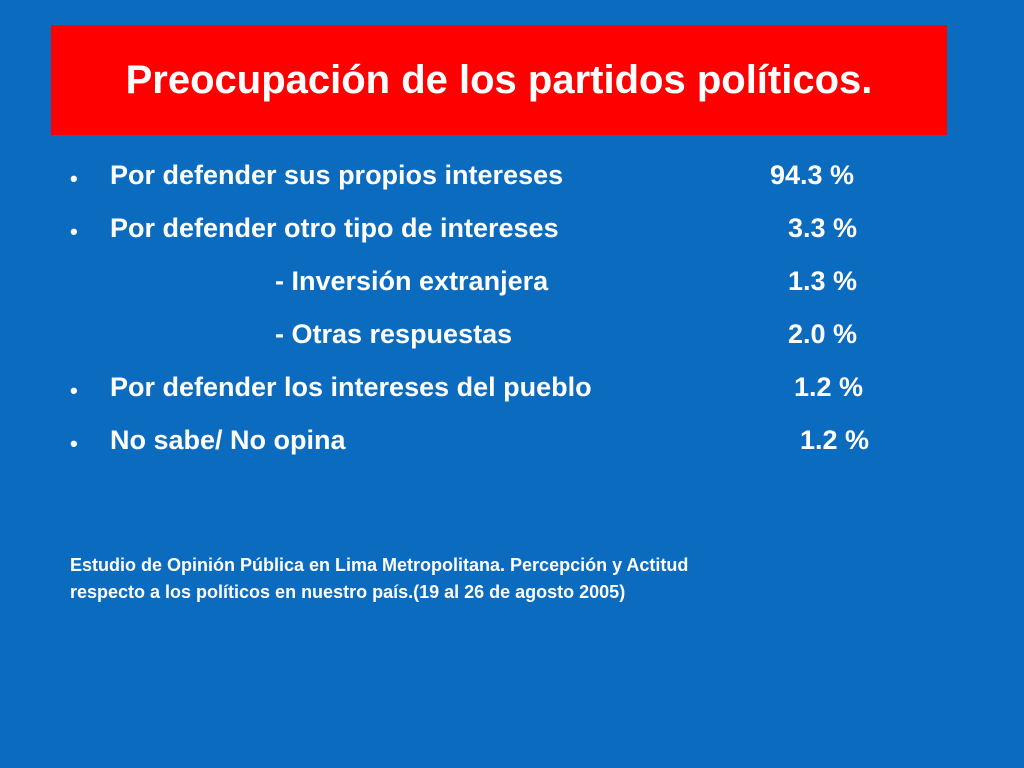  What do you see at coordinates (351, 387) in the screenshot?
I see `item-label: Por defender los intereses del pueblo` at bounding box center [351, 387].